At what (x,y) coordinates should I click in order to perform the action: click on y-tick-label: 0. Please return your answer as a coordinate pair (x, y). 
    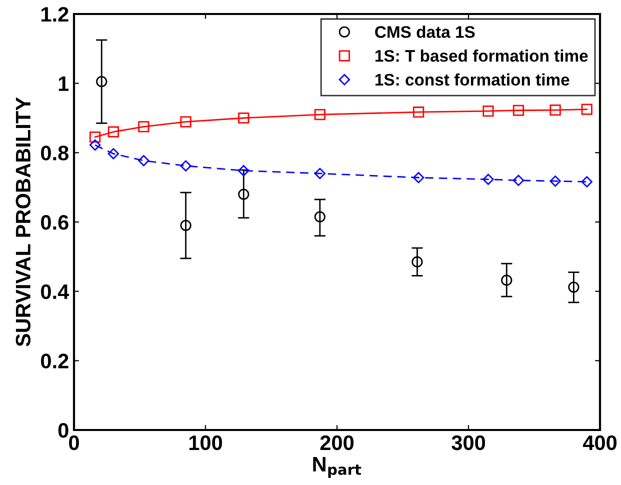
    Looking at the image, I should click on (63, 430).